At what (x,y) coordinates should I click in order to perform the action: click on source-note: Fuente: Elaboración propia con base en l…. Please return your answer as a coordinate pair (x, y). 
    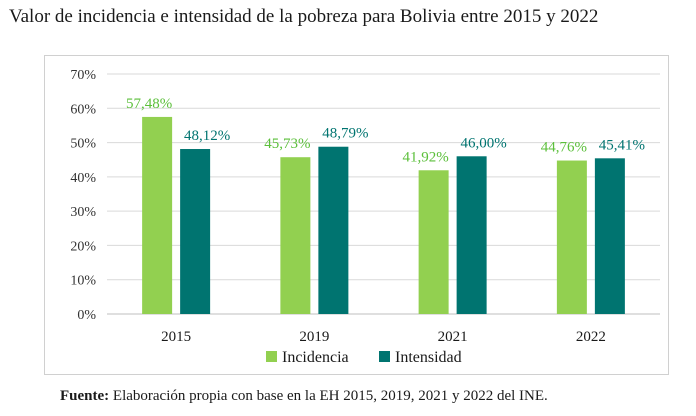
    Looking at the image, I should click on (304, 396).